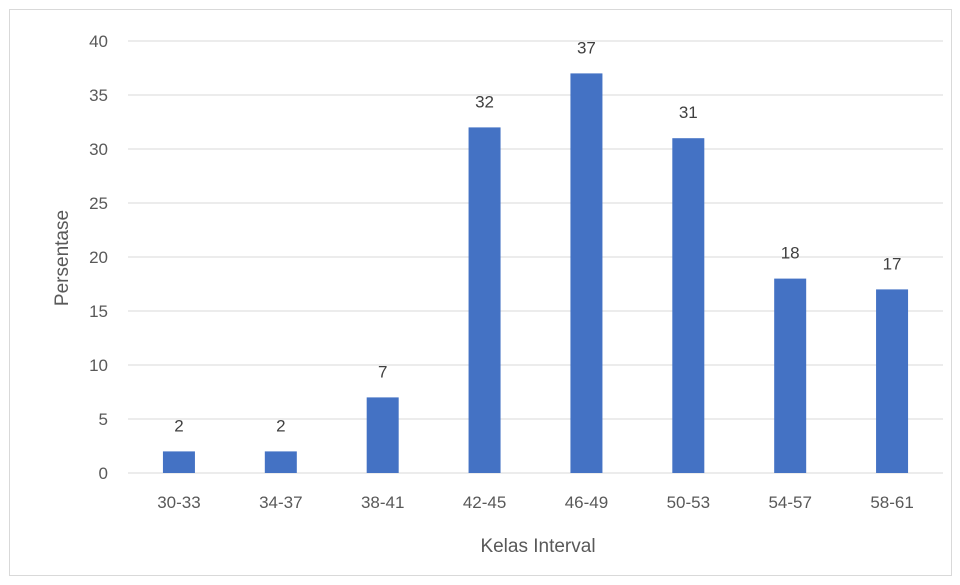 The width and height of the screenshot is (960, 585). I want to click on y-tick-label: 20, so click(98, 257).